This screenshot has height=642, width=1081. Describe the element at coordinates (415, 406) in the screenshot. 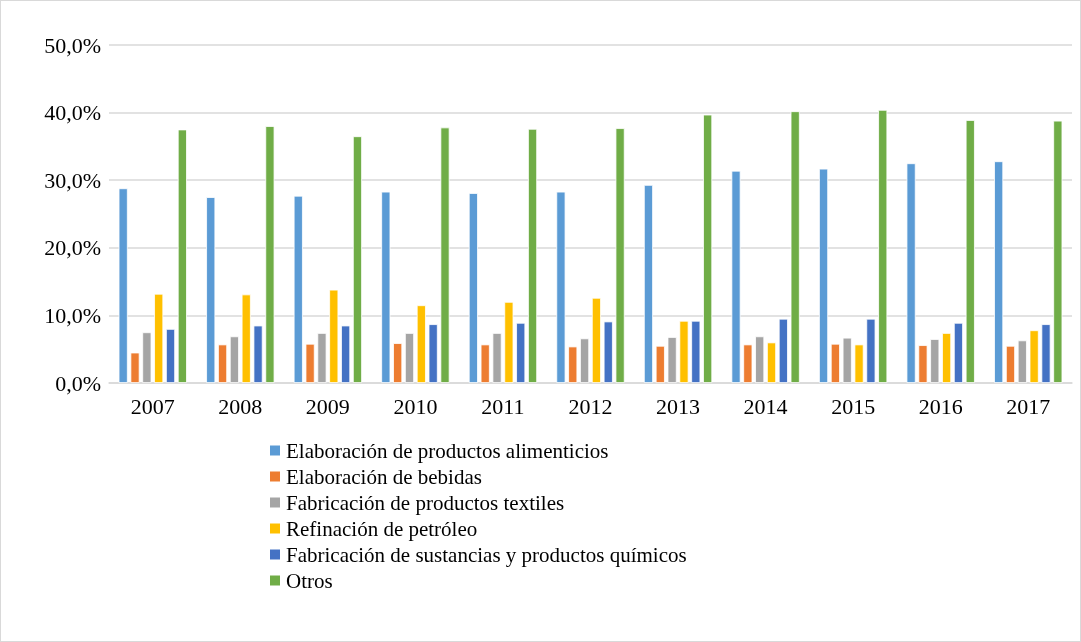

I see `x-tick-label: 2010` at that location.